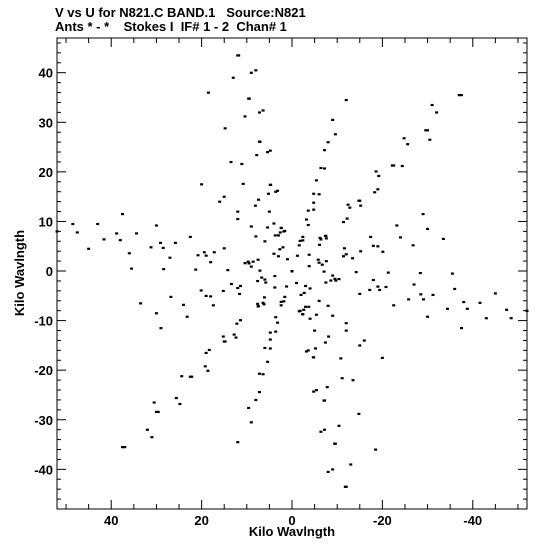 Image resolution: width=540 pixels, height=547 pixels. What do you see at coordinates (201, 520) in the screenshot?
I see `x-tick-label: 20` at bounding box center [201, 520].